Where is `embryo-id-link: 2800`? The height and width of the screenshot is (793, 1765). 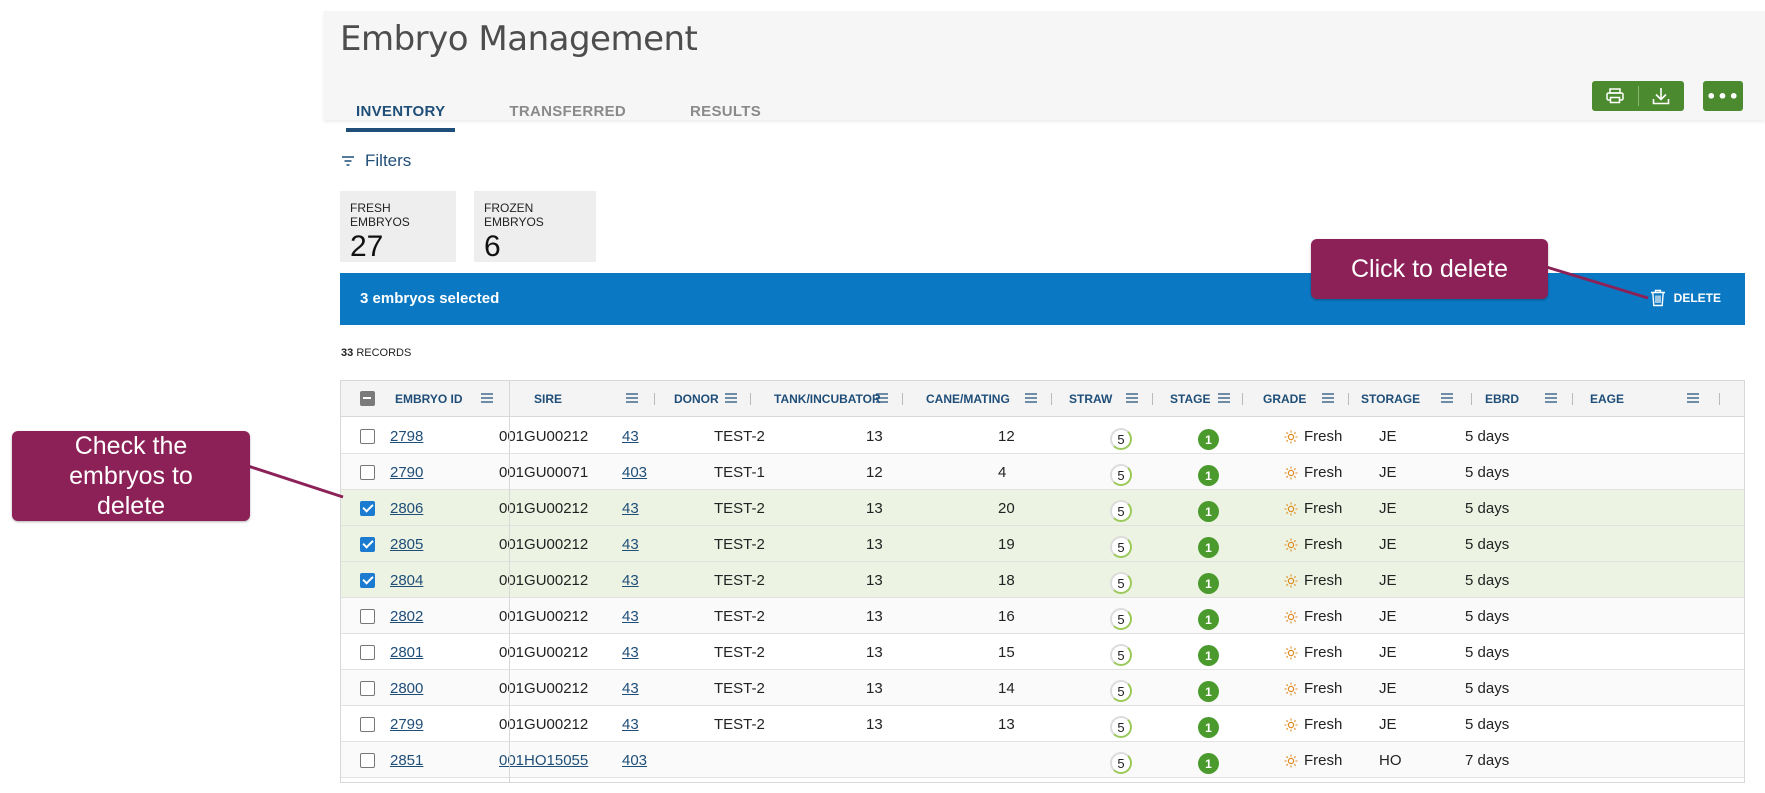
embryo-id-link: 2800 is located at coordinates (407, 688).